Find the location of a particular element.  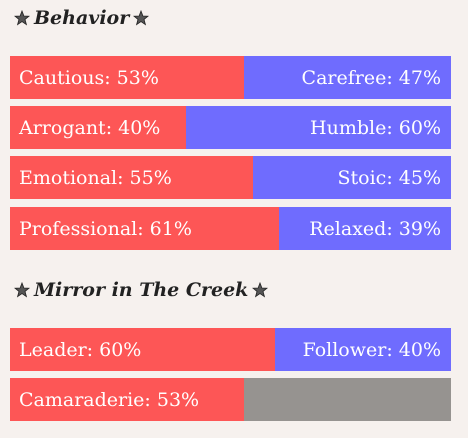

trait-bar-camaraderie: Camaraderie: 53% is located at coordinates (230, 399).